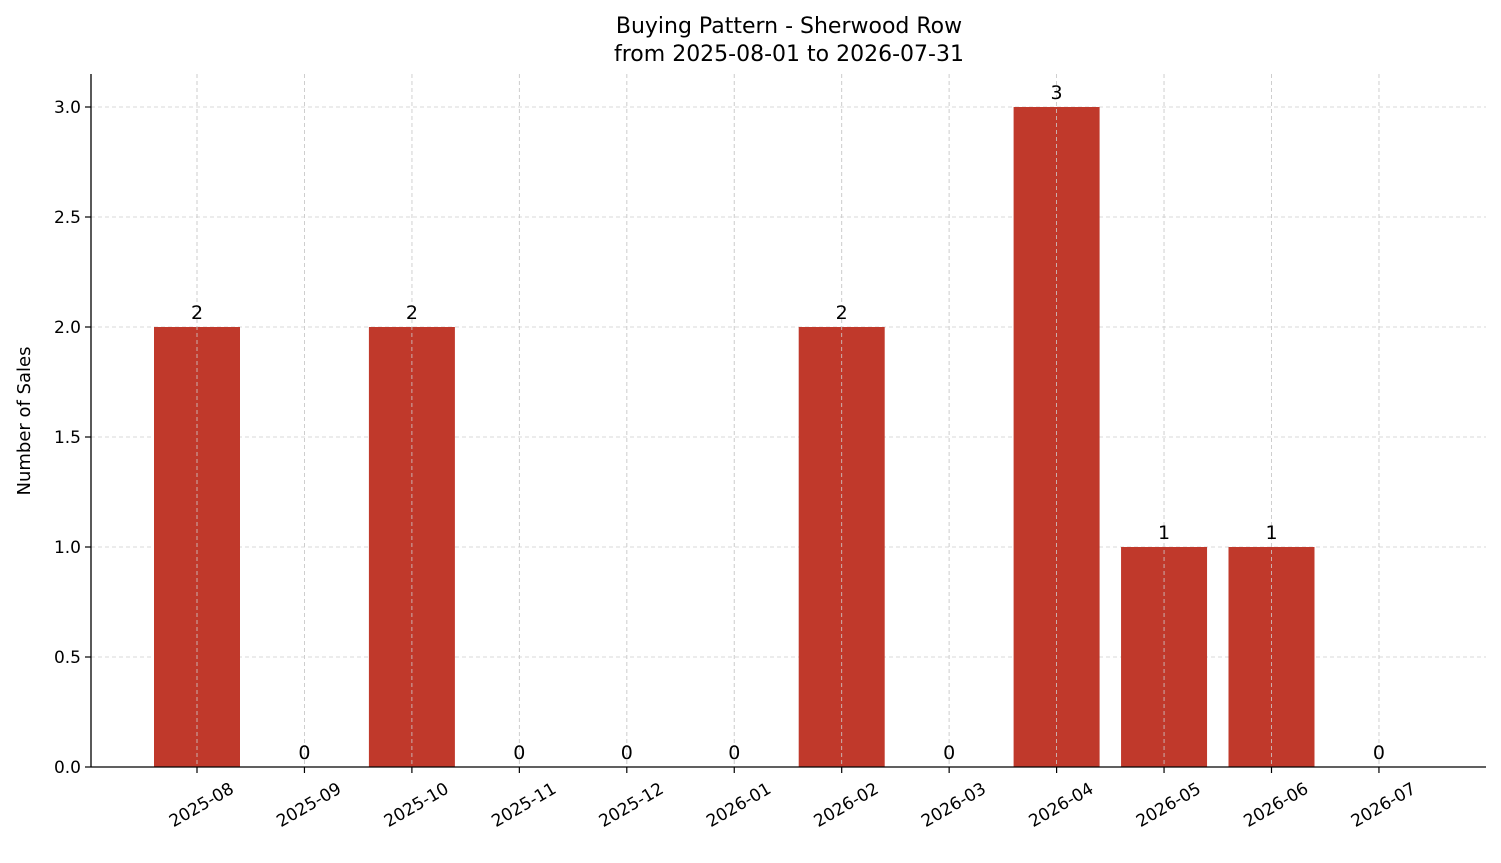 The width and height of the screenshot is (1501, 863). What do you see at coordinates (24, 420) in the screenshot?
I see `y-axis-label: Number of Sales` at bounding box center [24, 420].